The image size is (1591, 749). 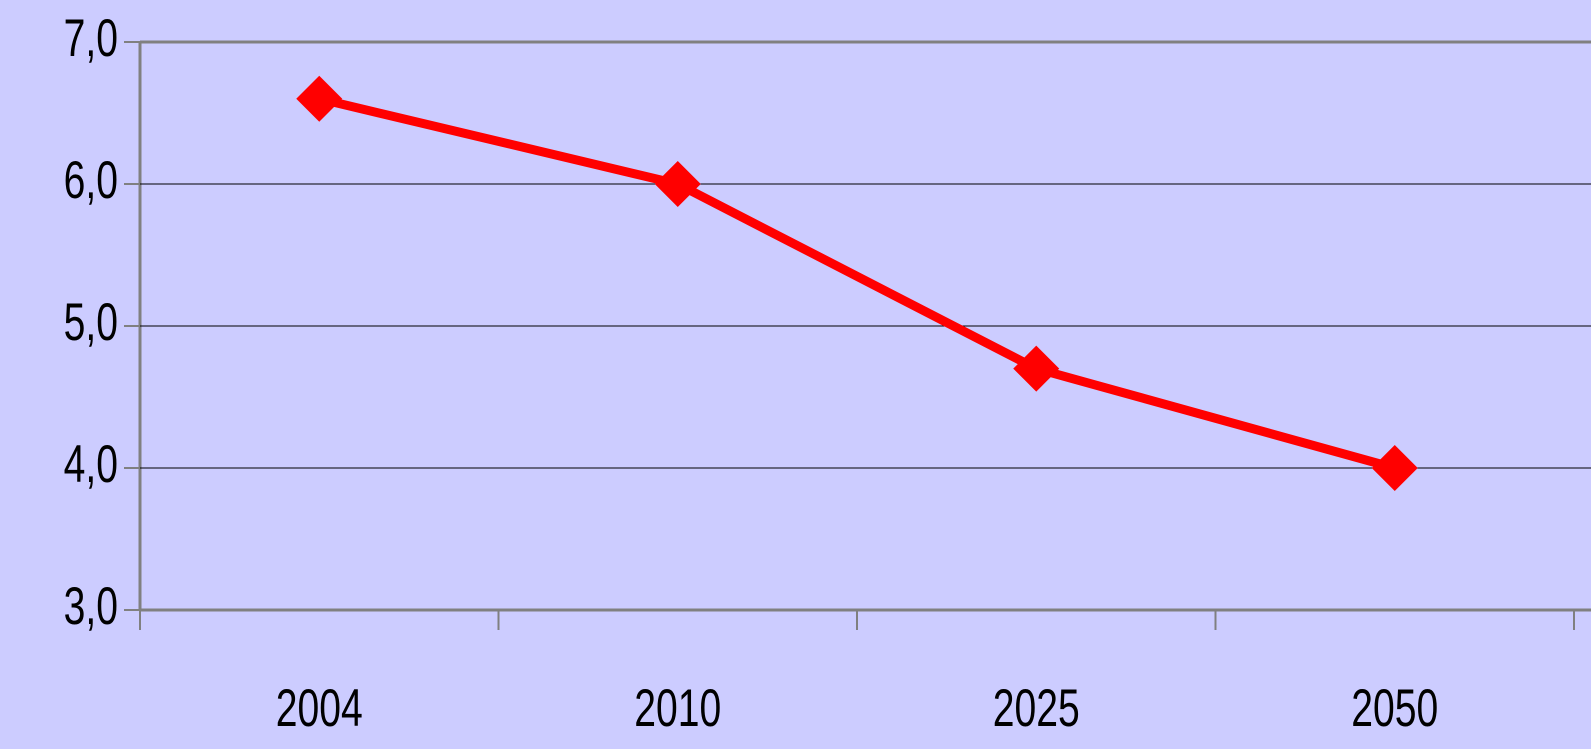 I want to click on x-tick-label: 2050, so click(x=1394, y=707).